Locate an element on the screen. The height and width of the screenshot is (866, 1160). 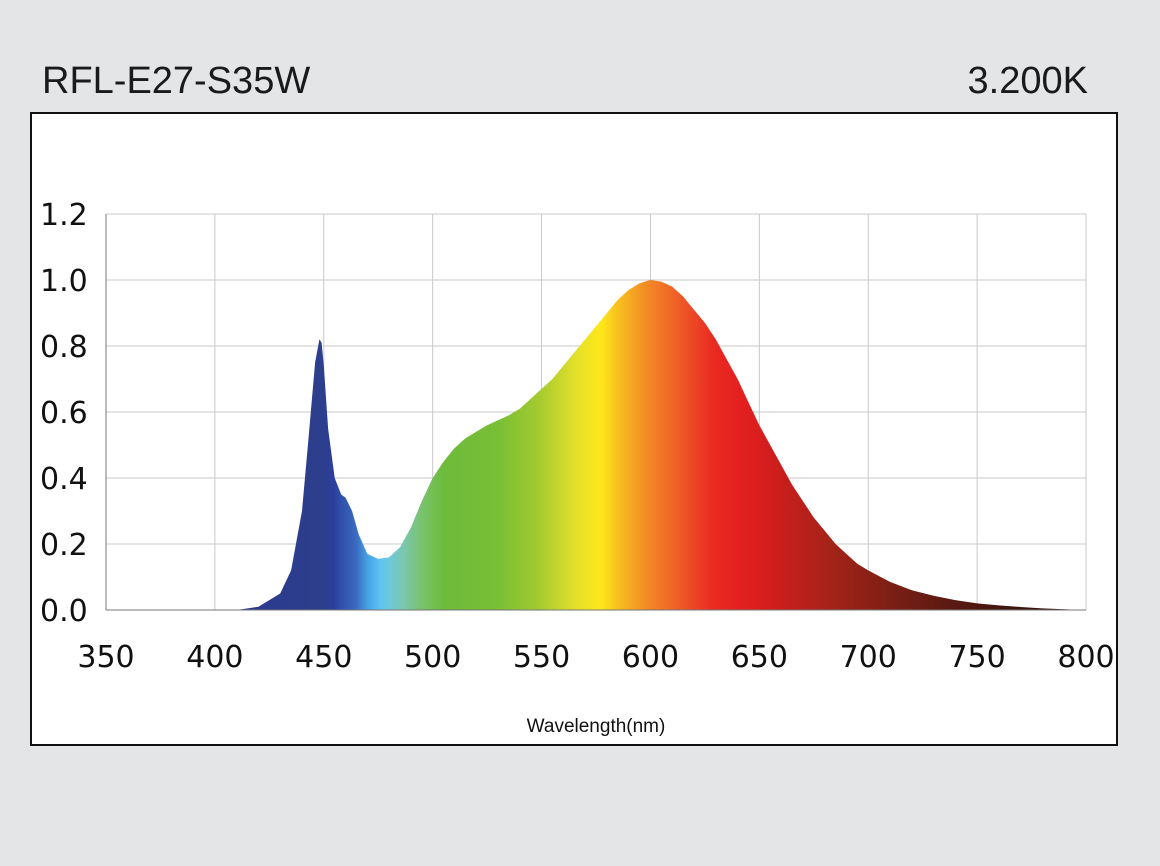
x-tick-labels: 350 400 450 500 550 600 650 700 750 800 is located at coordinates (595, 657).